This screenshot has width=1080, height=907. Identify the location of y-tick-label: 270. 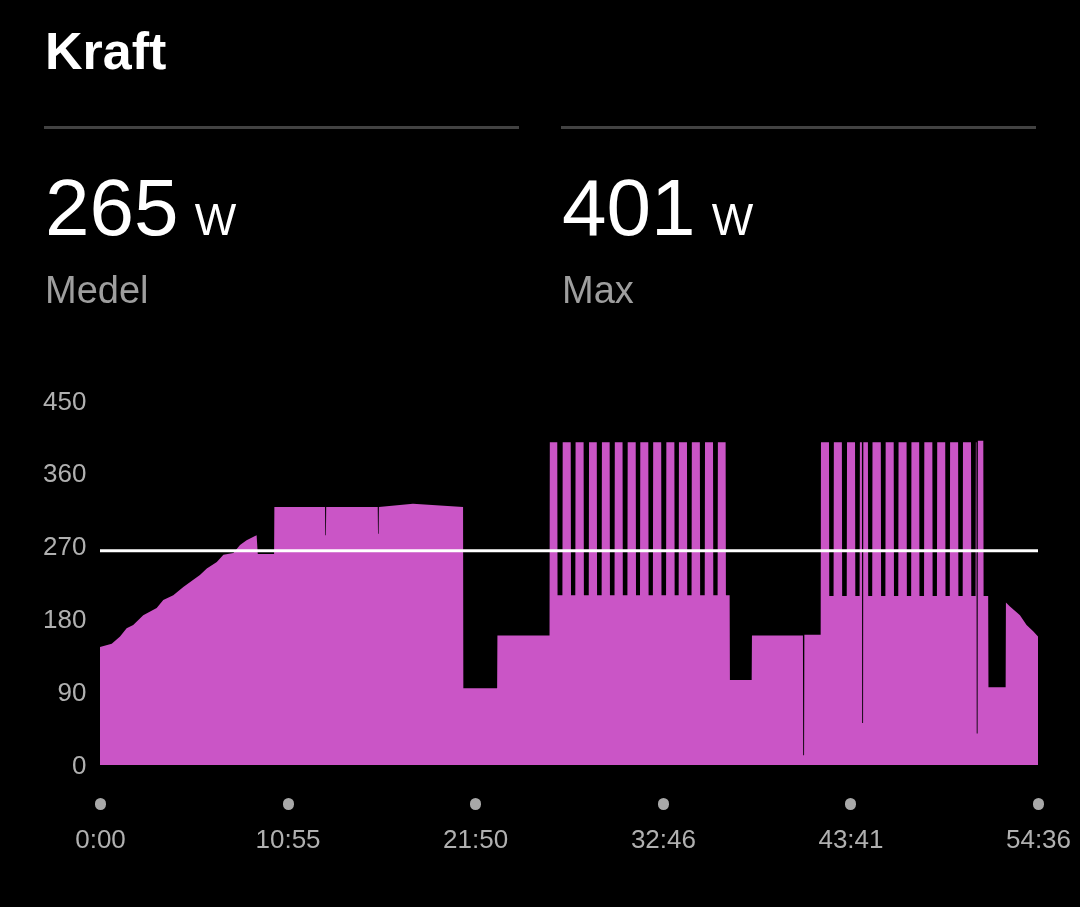
(65, 546).